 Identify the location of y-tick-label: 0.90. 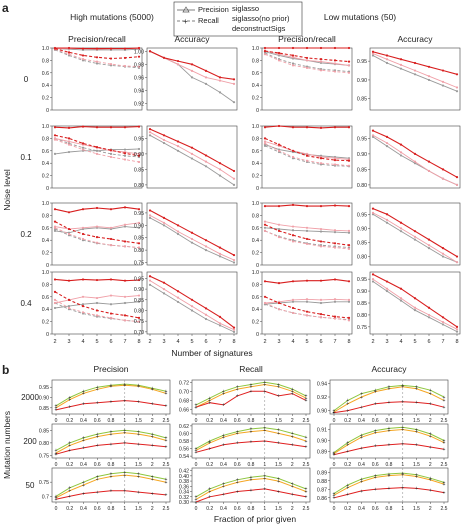
(362, 81).